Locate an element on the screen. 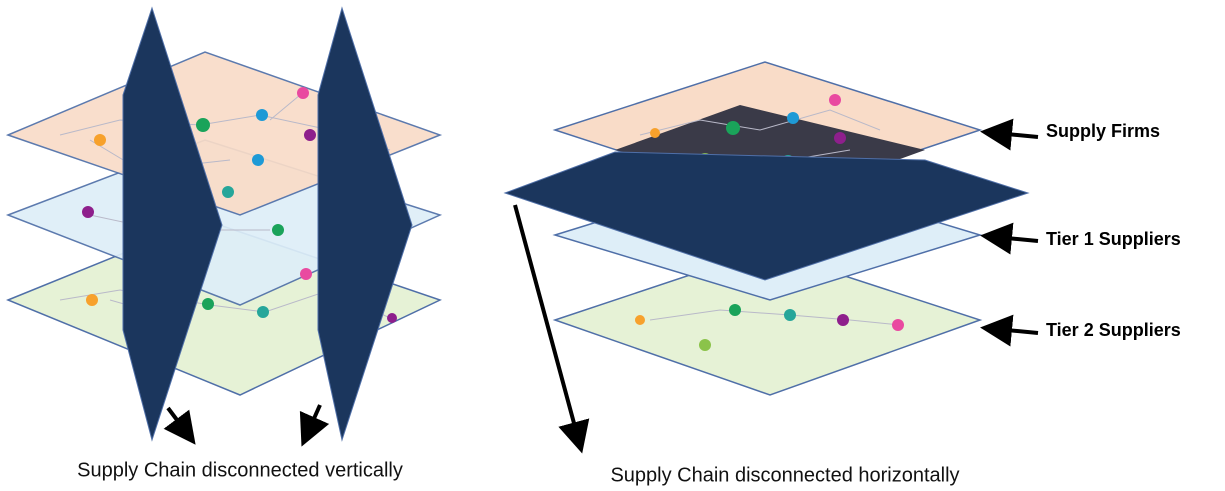  layer-label: Supply Firms is located at coordinates (1103, 131).